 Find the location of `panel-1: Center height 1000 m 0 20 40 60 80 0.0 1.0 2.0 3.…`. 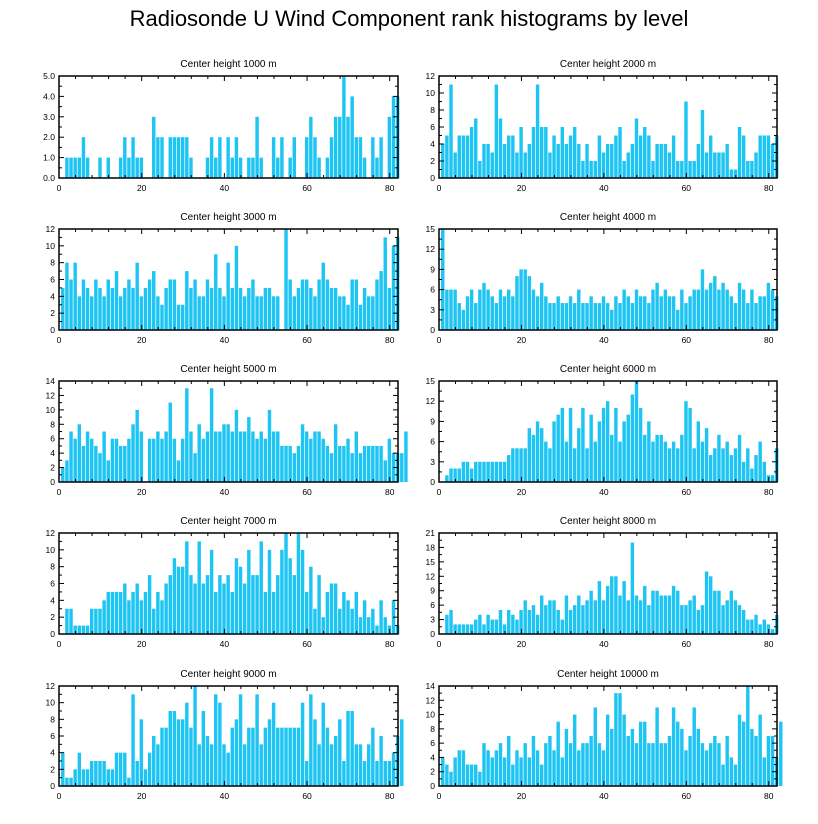

panel-1: Center height 1000 m 0 20 40 60 80 0.0 1.0 2.0 3.… is located at coordinates (221, 126).